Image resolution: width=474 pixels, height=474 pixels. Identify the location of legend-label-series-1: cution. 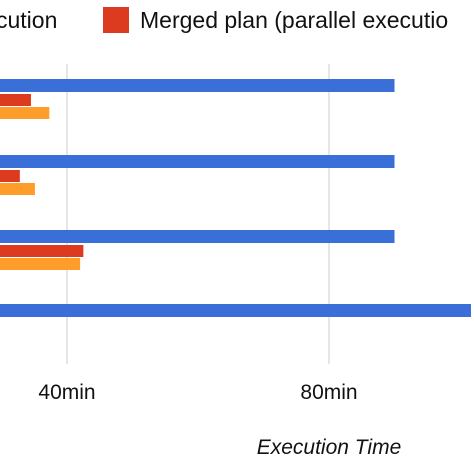
(28, 20).